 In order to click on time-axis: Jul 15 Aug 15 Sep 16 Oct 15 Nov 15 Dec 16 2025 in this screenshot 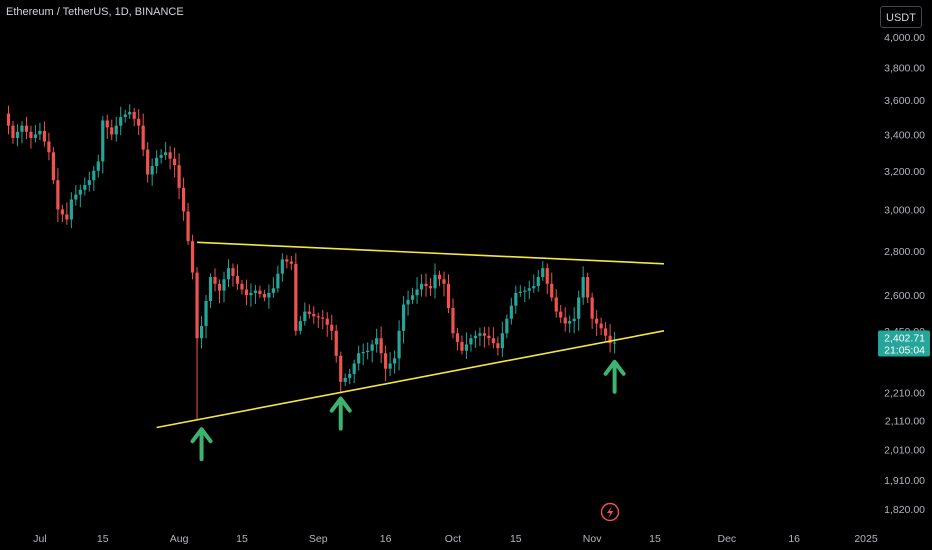, I will do `click(455, 539)`.